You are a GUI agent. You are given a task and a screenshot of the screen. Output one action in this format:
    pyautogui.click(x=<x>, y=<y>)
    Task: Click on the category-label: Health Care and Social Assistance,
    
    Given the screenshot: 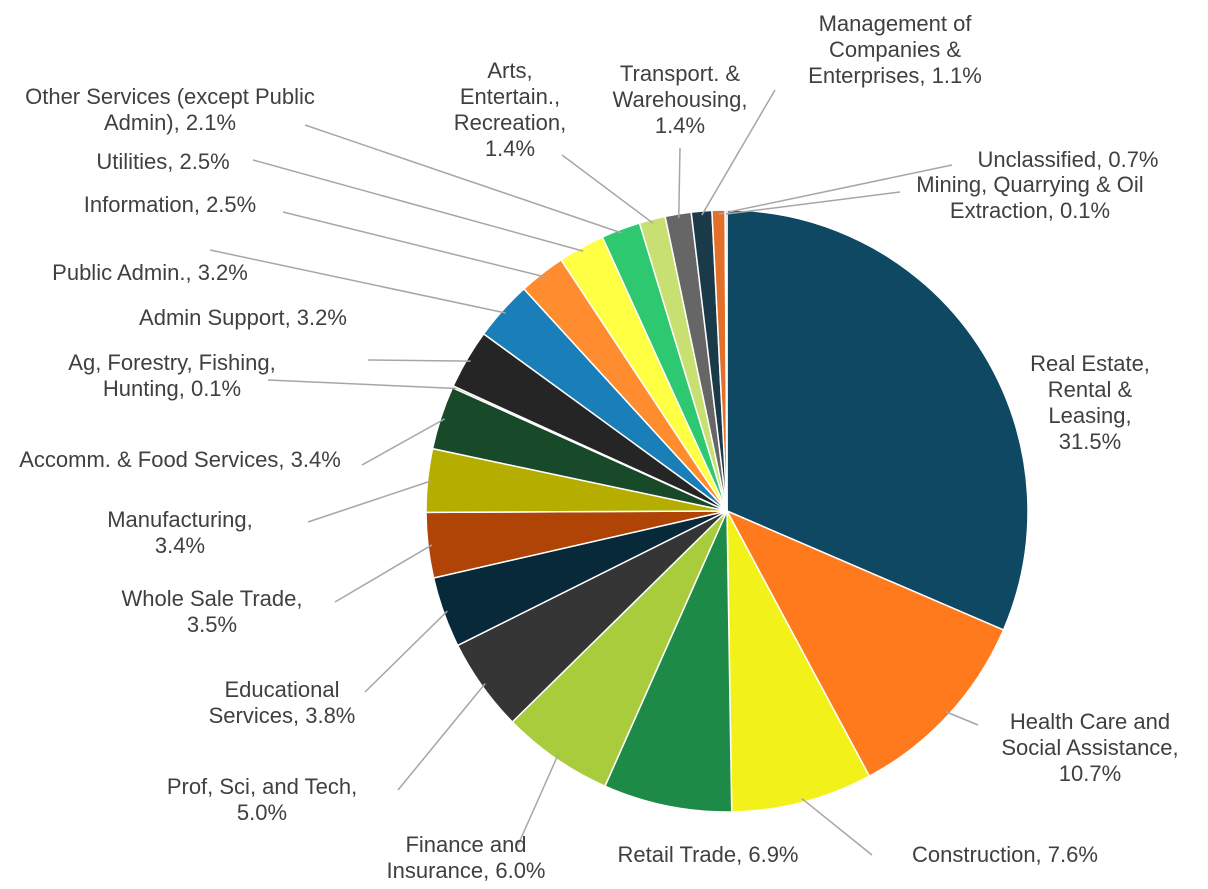 What is the action you would take?
    pyautogui.click(x=1090, y=734)
    